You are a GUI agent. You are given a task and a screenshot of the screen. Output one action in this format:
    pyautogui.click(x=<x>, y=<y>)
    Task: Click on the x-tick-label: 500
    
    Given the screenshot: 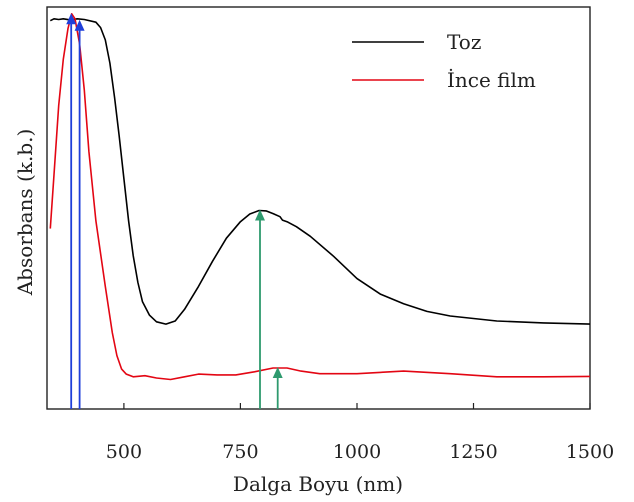 What is the action you would take?
    pyautogui.click(x=124, y=452)
    